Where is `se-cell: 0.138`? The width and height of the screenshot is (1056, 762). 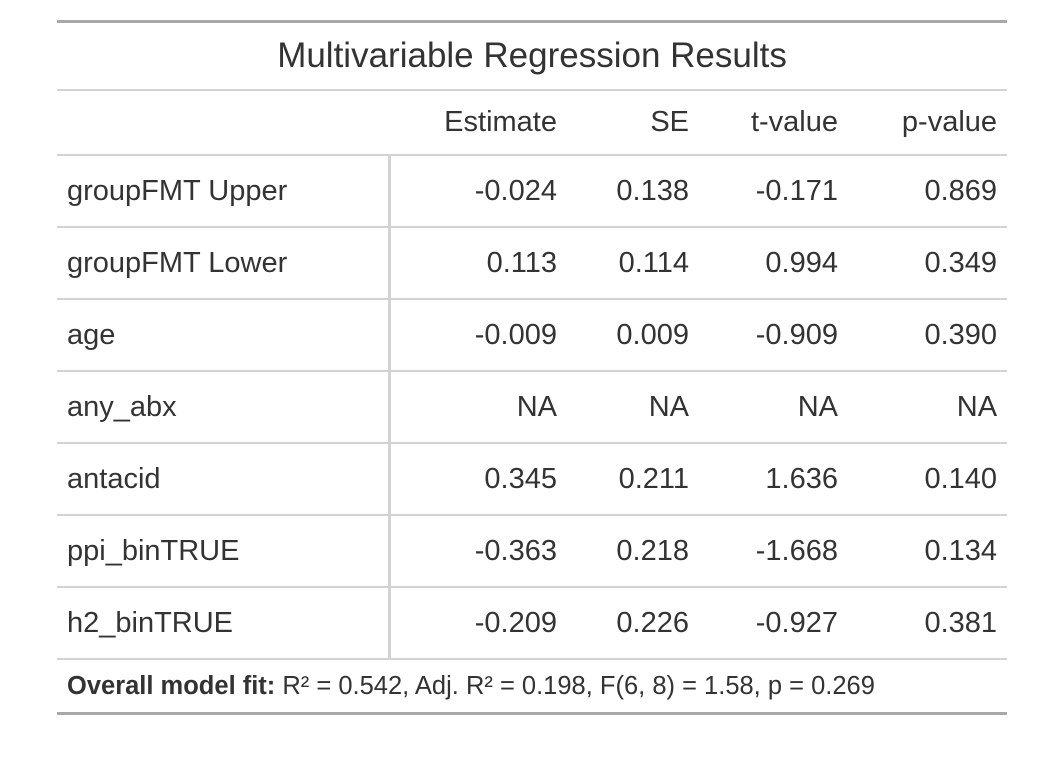 se-cell: 0.138 is located at coordinates (633, 191).